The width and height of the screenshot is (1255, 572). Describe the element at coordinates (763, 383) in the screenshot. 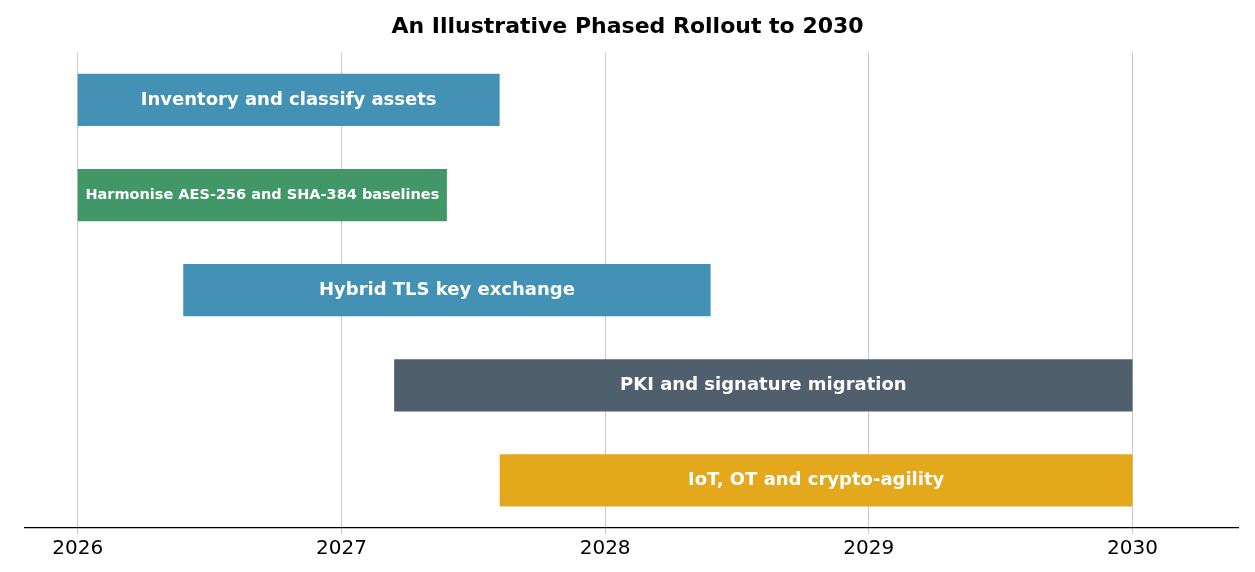

I see `y-tick-label: PKI and signature migration` at that location.